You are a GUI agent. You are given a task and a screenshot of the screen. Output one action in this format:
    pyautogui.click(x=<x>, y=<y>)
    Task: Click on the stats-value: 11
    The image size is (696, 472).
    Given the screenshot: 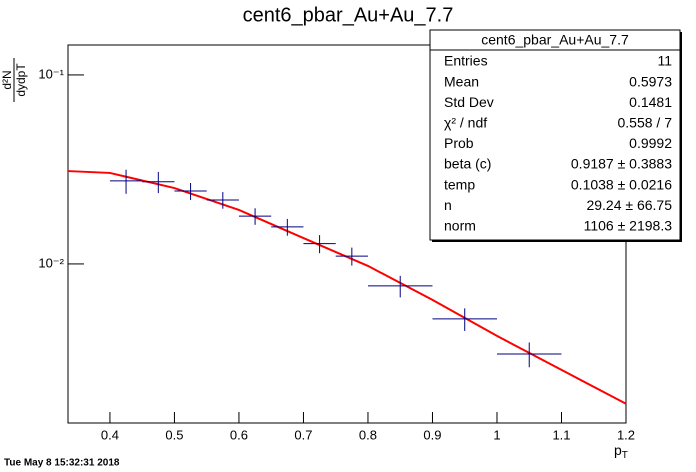 What is the action you would take?
    pyautogui.click(x=664, y=61)
    